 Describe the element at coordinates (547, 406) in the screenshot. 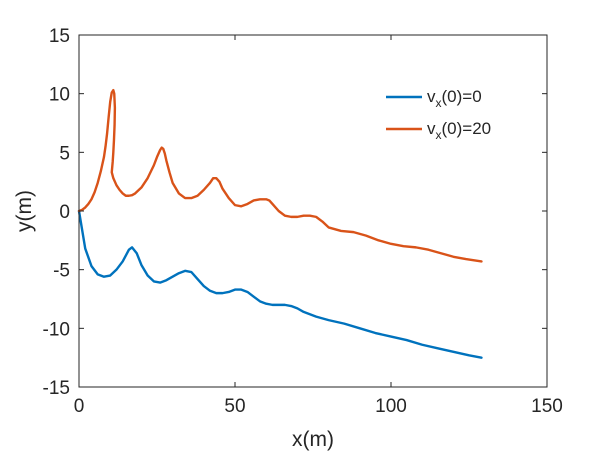

I see `x-tick-label: 150` at that location.